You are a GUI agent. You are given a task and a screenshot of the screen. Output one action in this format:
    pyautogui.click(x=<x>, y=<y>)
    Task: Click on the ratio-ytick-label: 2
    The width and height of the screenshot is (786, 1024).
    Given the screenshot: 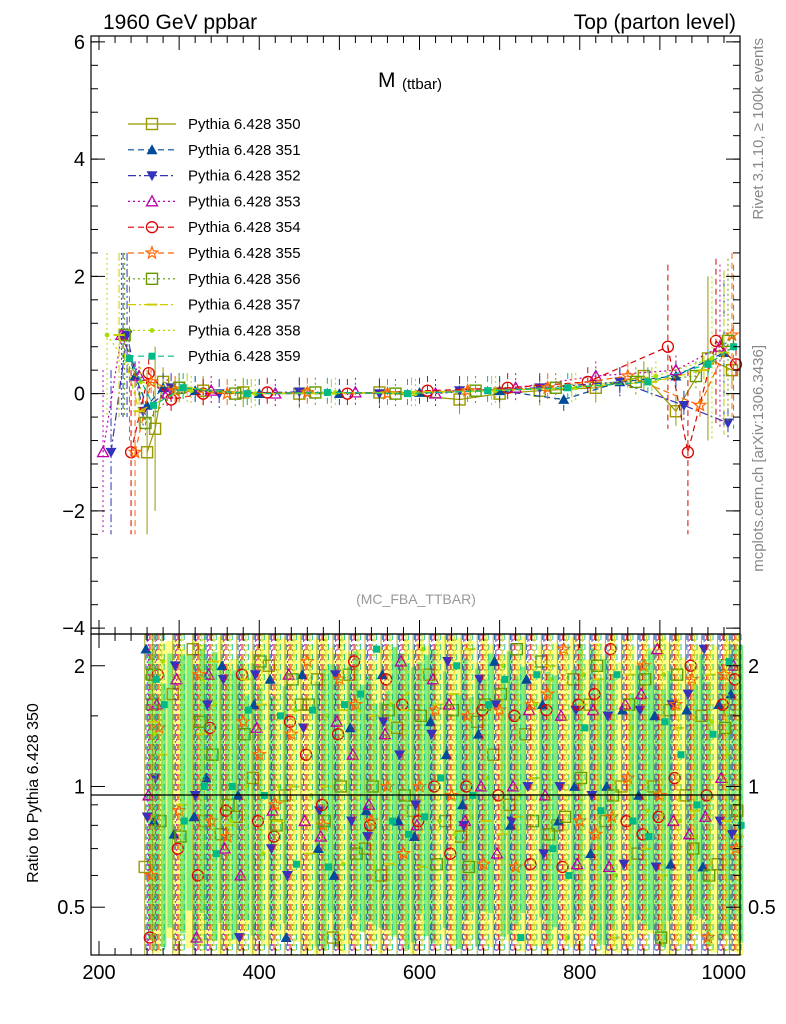 What is the action you would take?
    pyautogui.click(x=79, y=667)
    